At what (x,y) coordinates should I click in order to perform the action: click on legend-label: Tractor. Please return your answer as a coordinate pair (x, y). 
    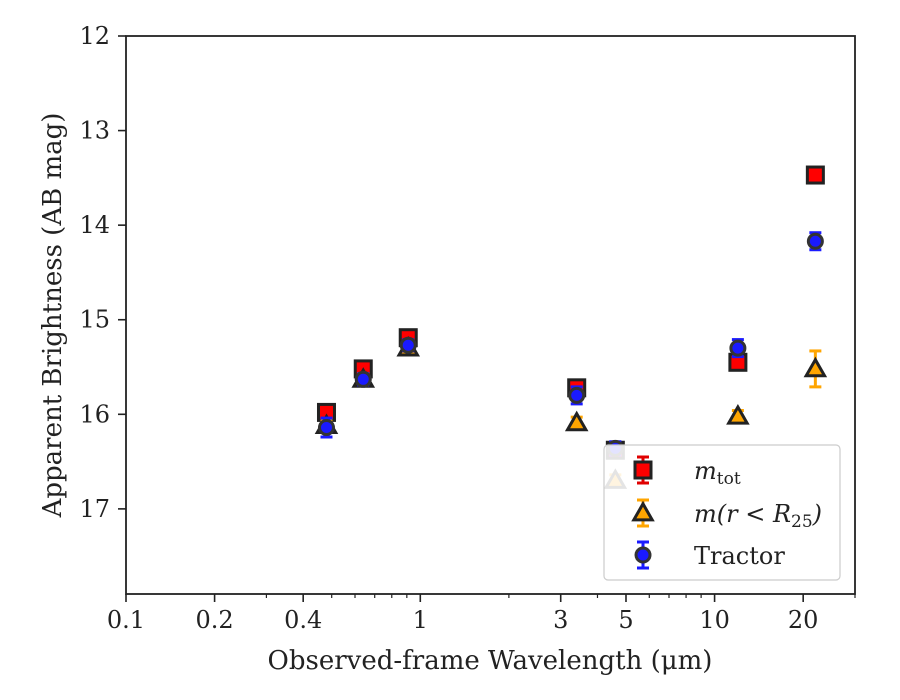
    Looking at the image, I should click on (739, 556).